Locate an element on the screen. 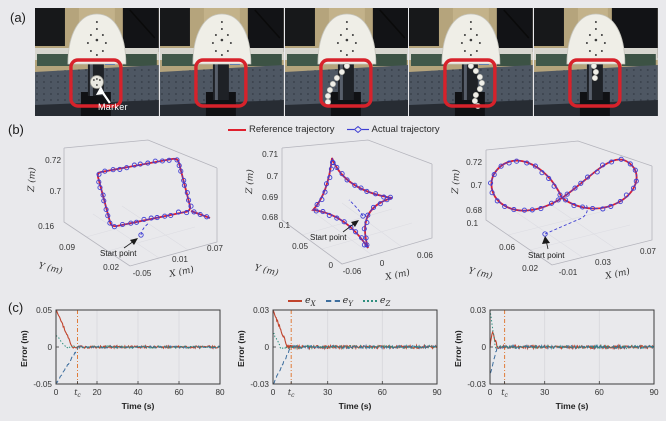 This screenshot has height=421, width=666. error-series is located at coordinates (572, 346).